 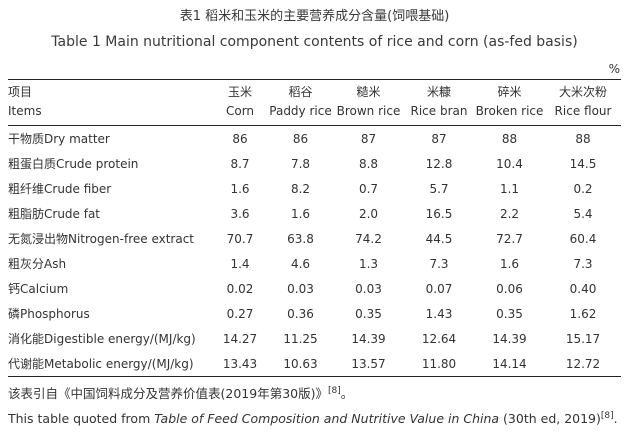 I want to click on header-broken-rice-en: Broken rice, so click(x=509, y=111).